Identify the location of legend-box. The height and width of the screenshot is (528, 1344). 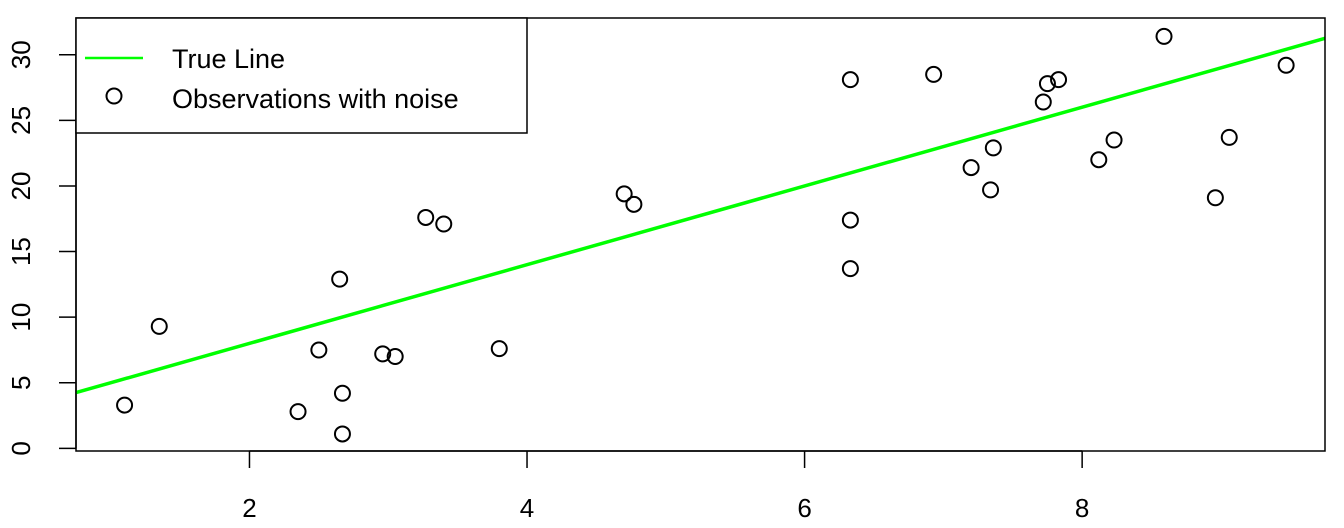
(301, 75).